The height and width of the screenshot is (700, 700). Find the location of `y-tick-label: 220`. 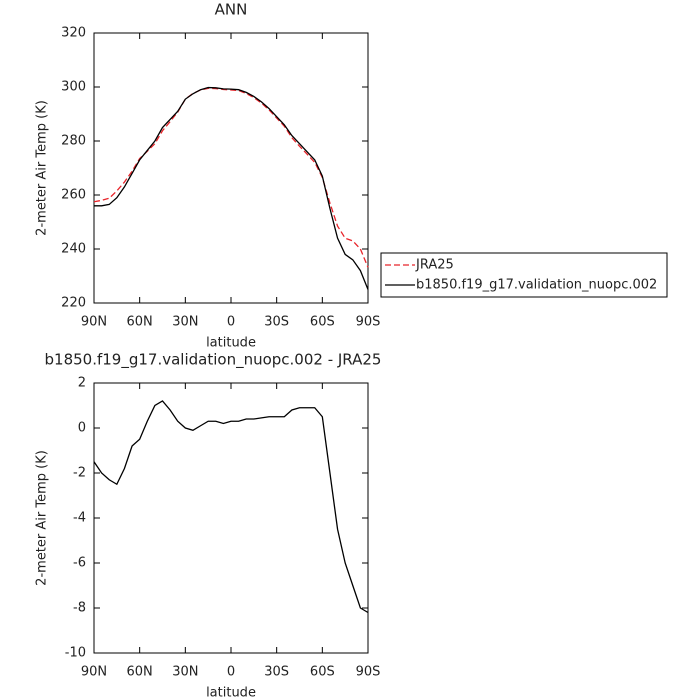

y-tick-label: 220 is located at coordinates (73, 303).